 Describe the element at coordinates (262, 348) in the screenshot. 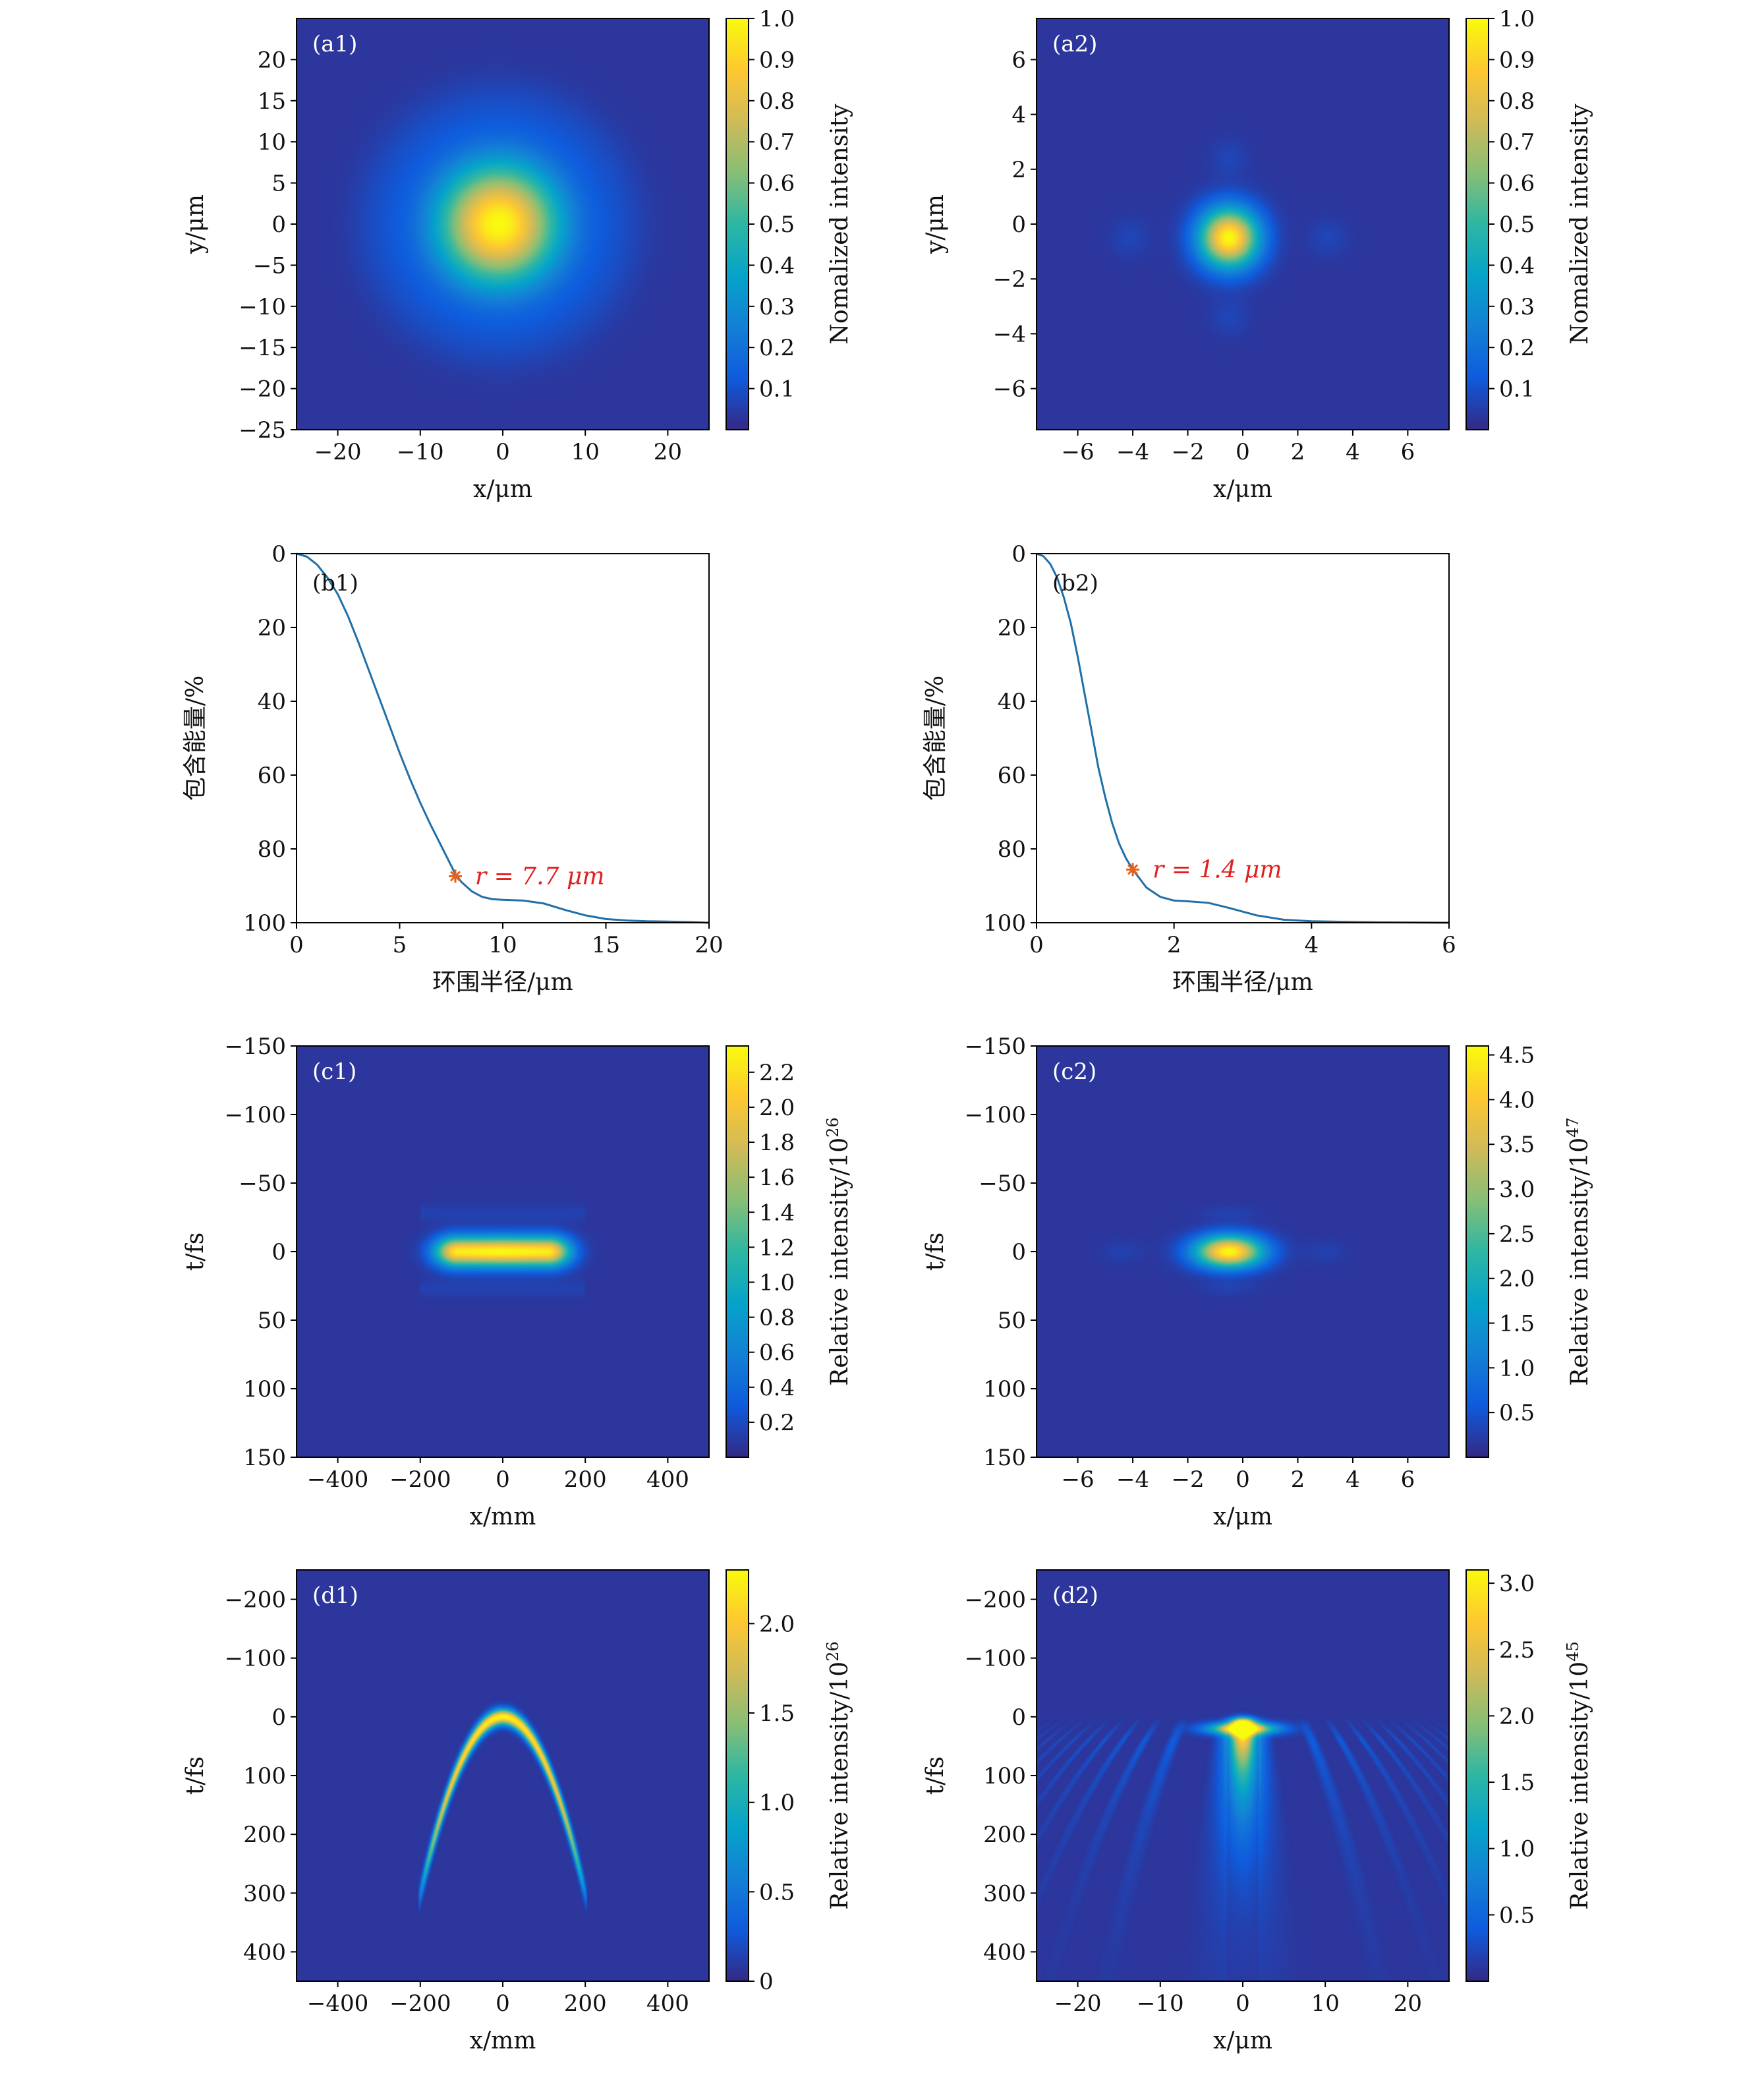

I see `y-tick-label: −15` at that location.